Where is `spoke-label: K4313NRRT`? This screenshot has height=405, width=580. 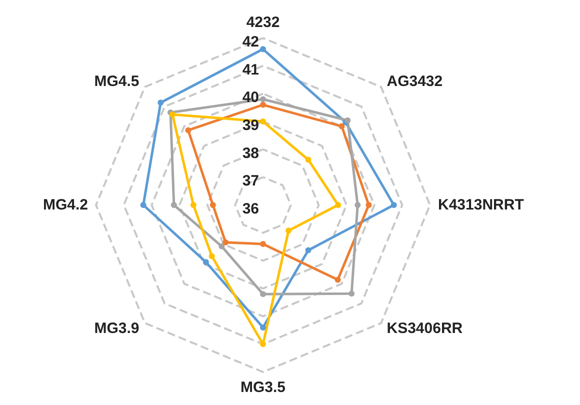
spoke-label: K4313NRRT is located at coordinates (481, 205).